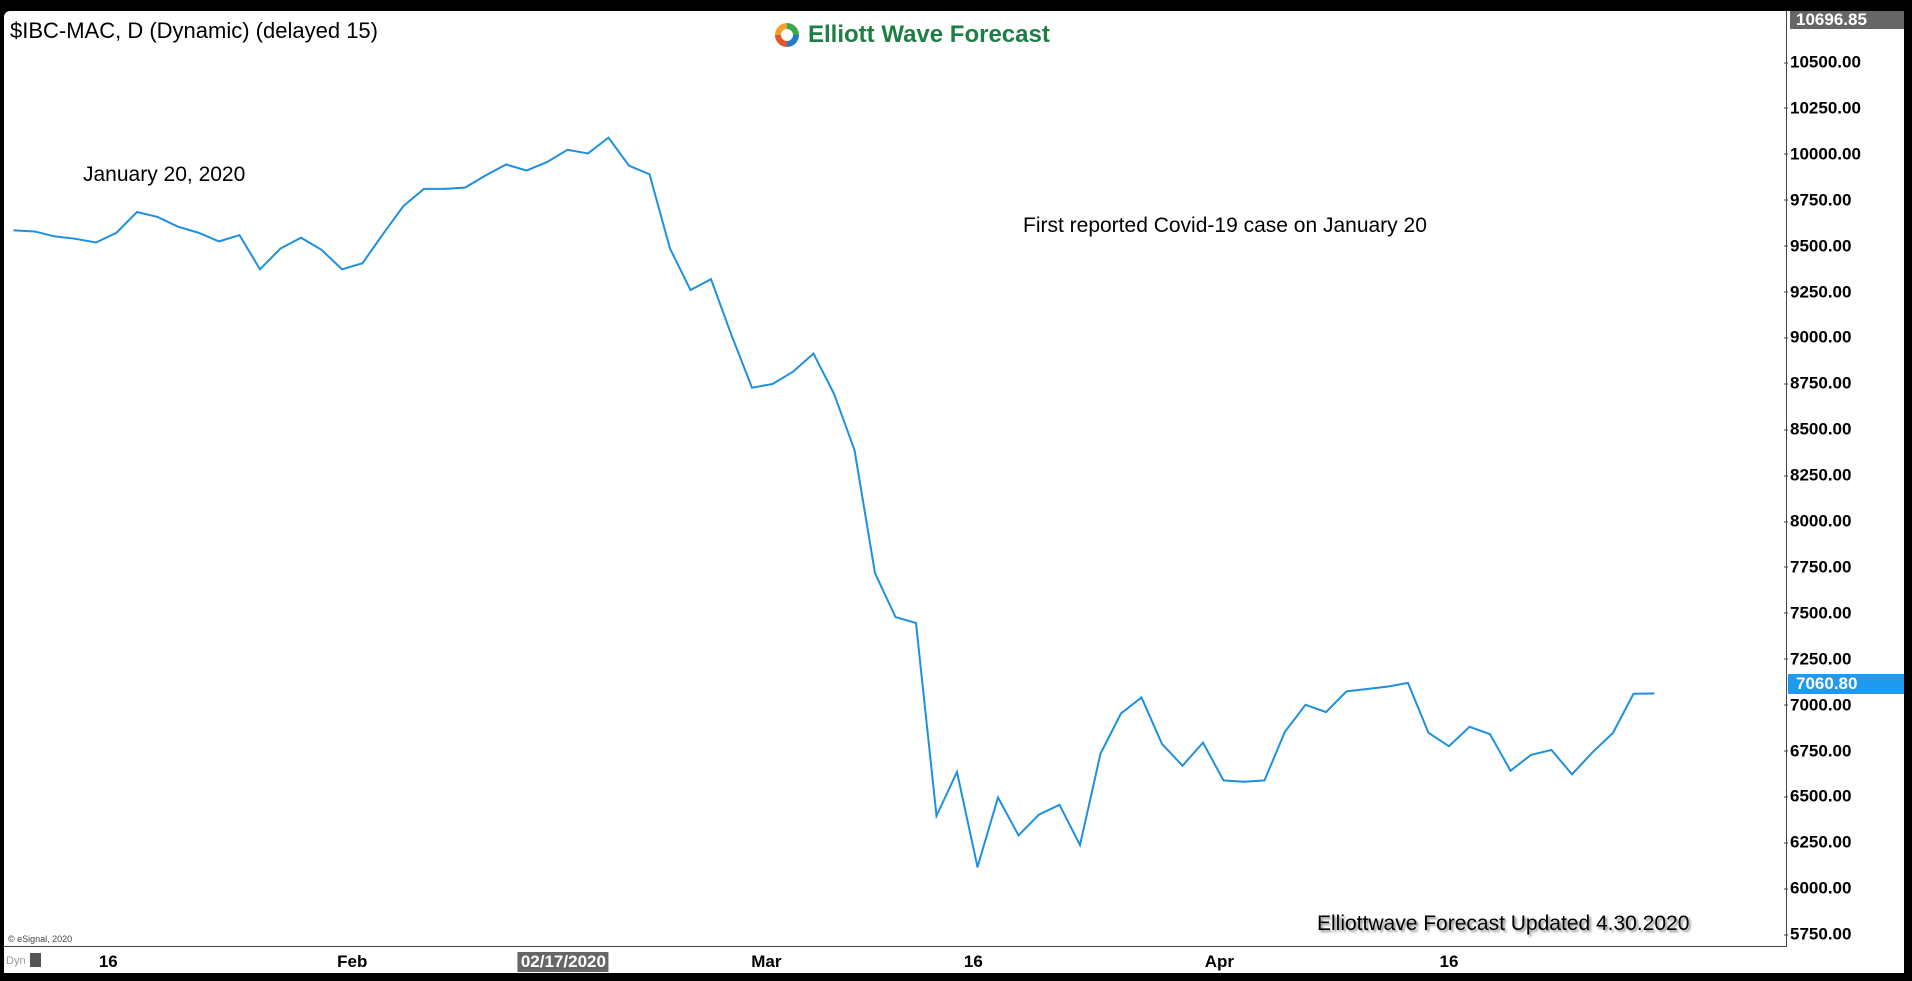 This screenshot has height=981, width=1912. What do you see at coordinates (1817, 567) in the screenshot?
I see `y-tick-label: 7750.00` at bounding box center [1817, 567].